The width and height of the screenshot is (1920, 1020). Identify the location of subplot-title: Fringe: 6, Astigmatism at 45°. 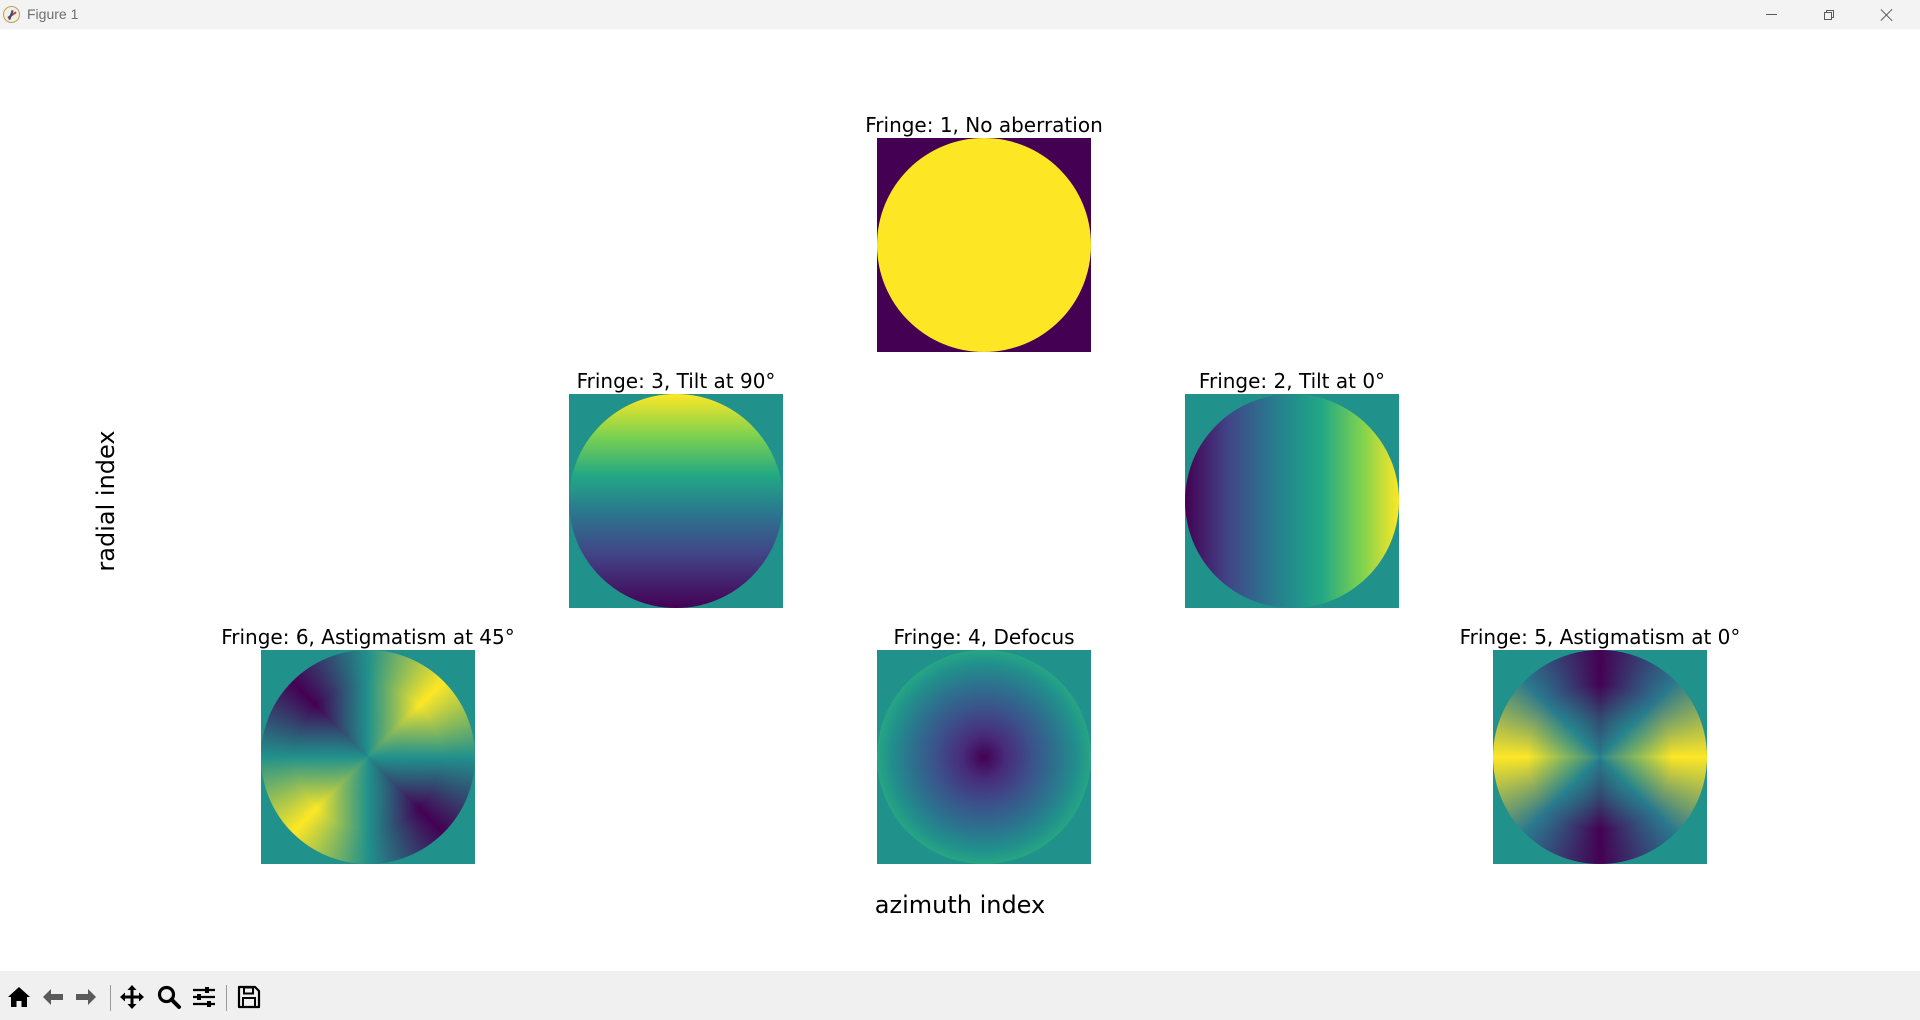
(368, 637).